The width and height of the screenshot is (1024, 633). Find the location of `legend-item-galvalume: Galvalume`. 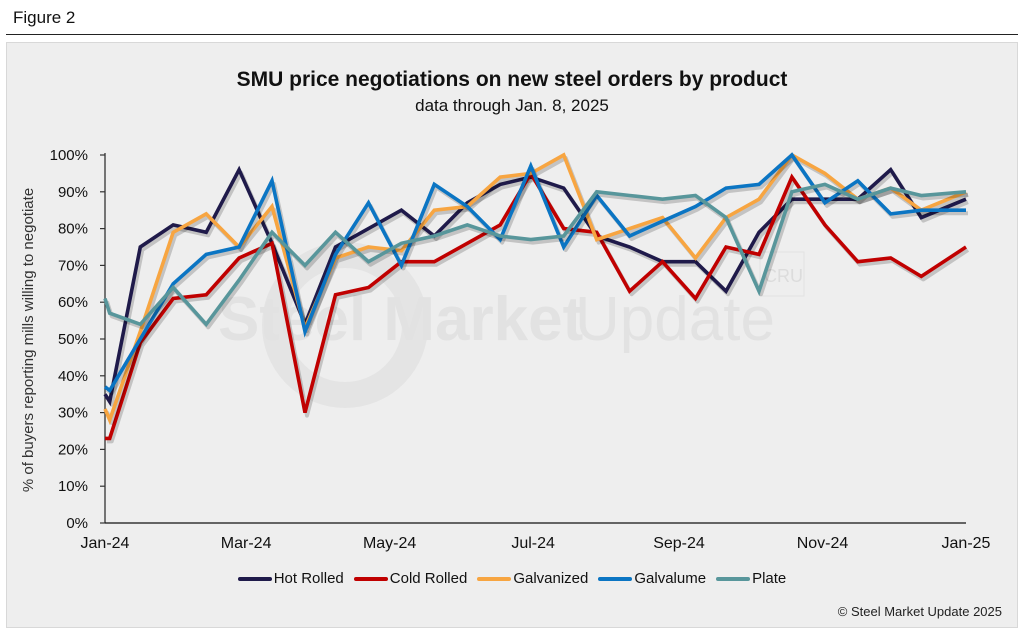

legend-item-galvalume: Galvalume is located at coordinates (652, 578).